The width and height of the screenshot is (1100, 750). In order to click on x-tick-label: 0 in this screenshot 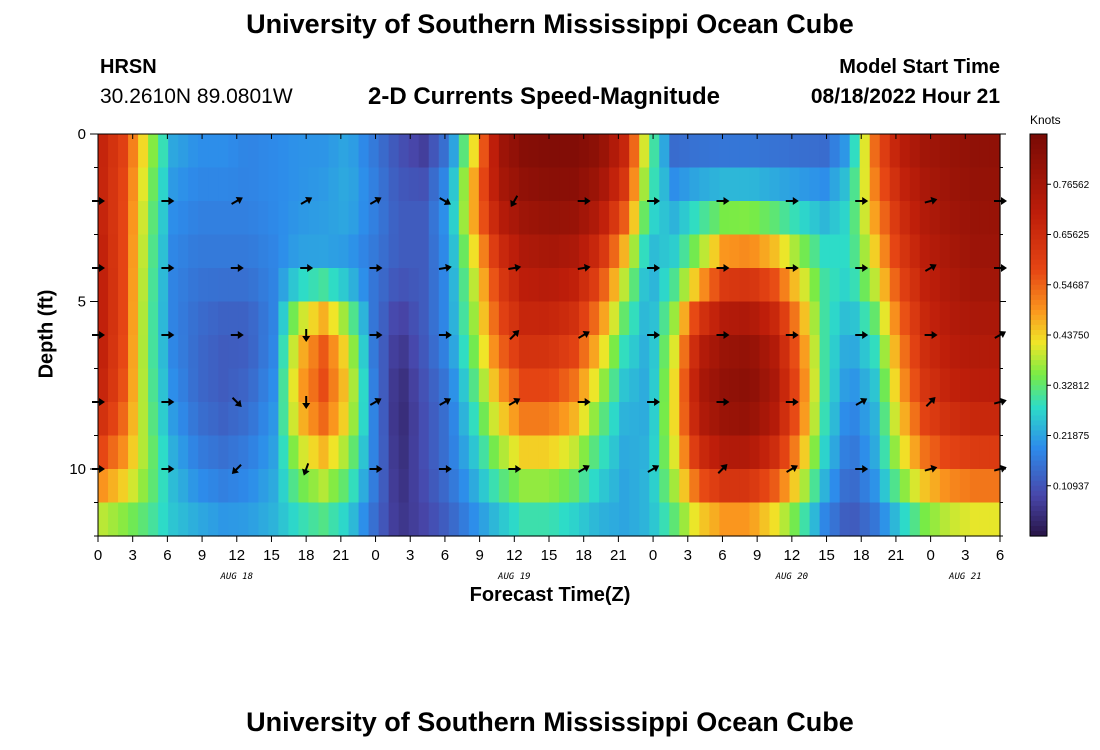, I will do `click(930, 555)`.